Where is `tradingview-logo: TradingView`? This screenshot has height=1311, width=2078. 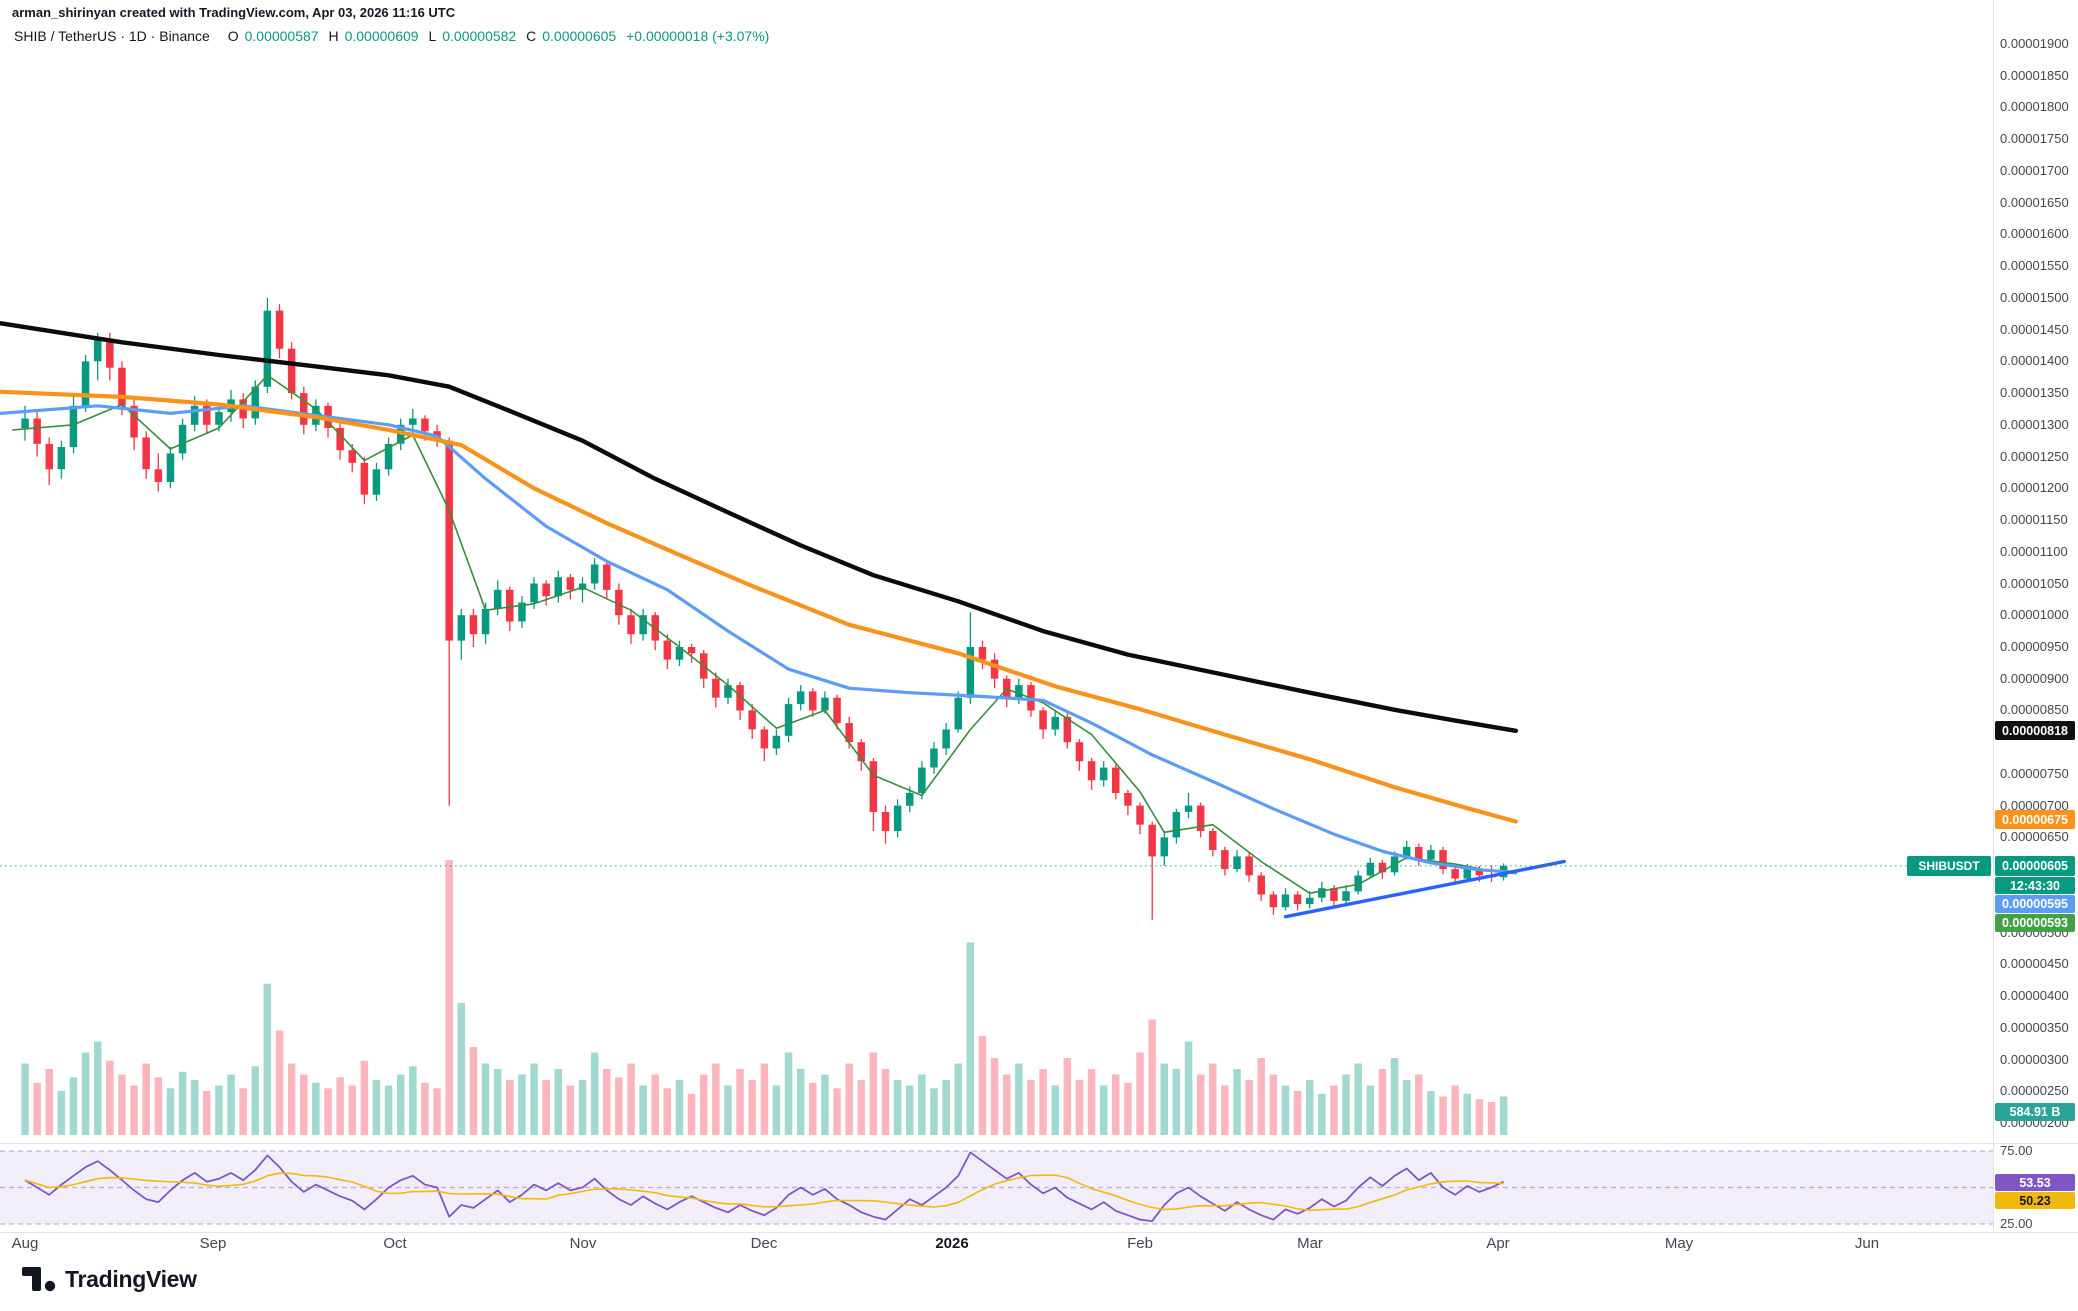
tradingview-logo: TradingView is located at coordinates (109, 1279).